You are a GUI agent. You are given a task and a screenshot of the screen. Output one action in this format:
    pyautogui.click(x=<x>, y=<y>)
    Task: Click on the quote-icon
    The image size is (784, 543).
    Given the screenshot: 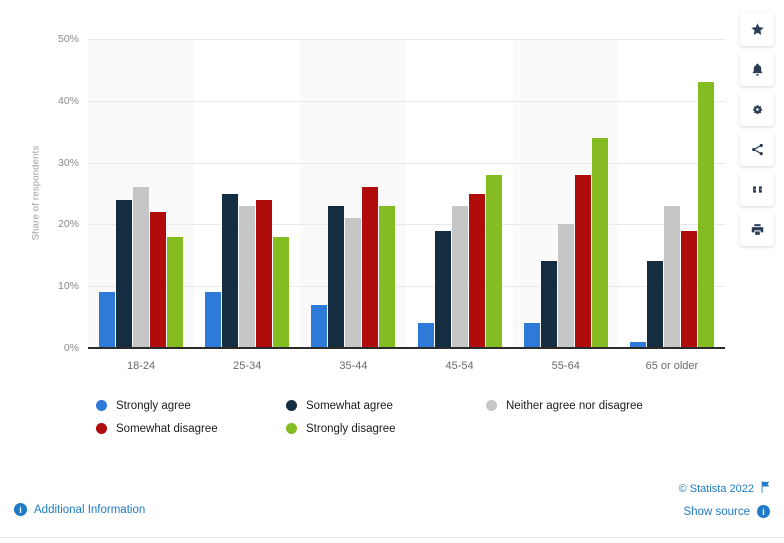 What is the action you would take?
    pyautogui.click(x=757, y=189)
    